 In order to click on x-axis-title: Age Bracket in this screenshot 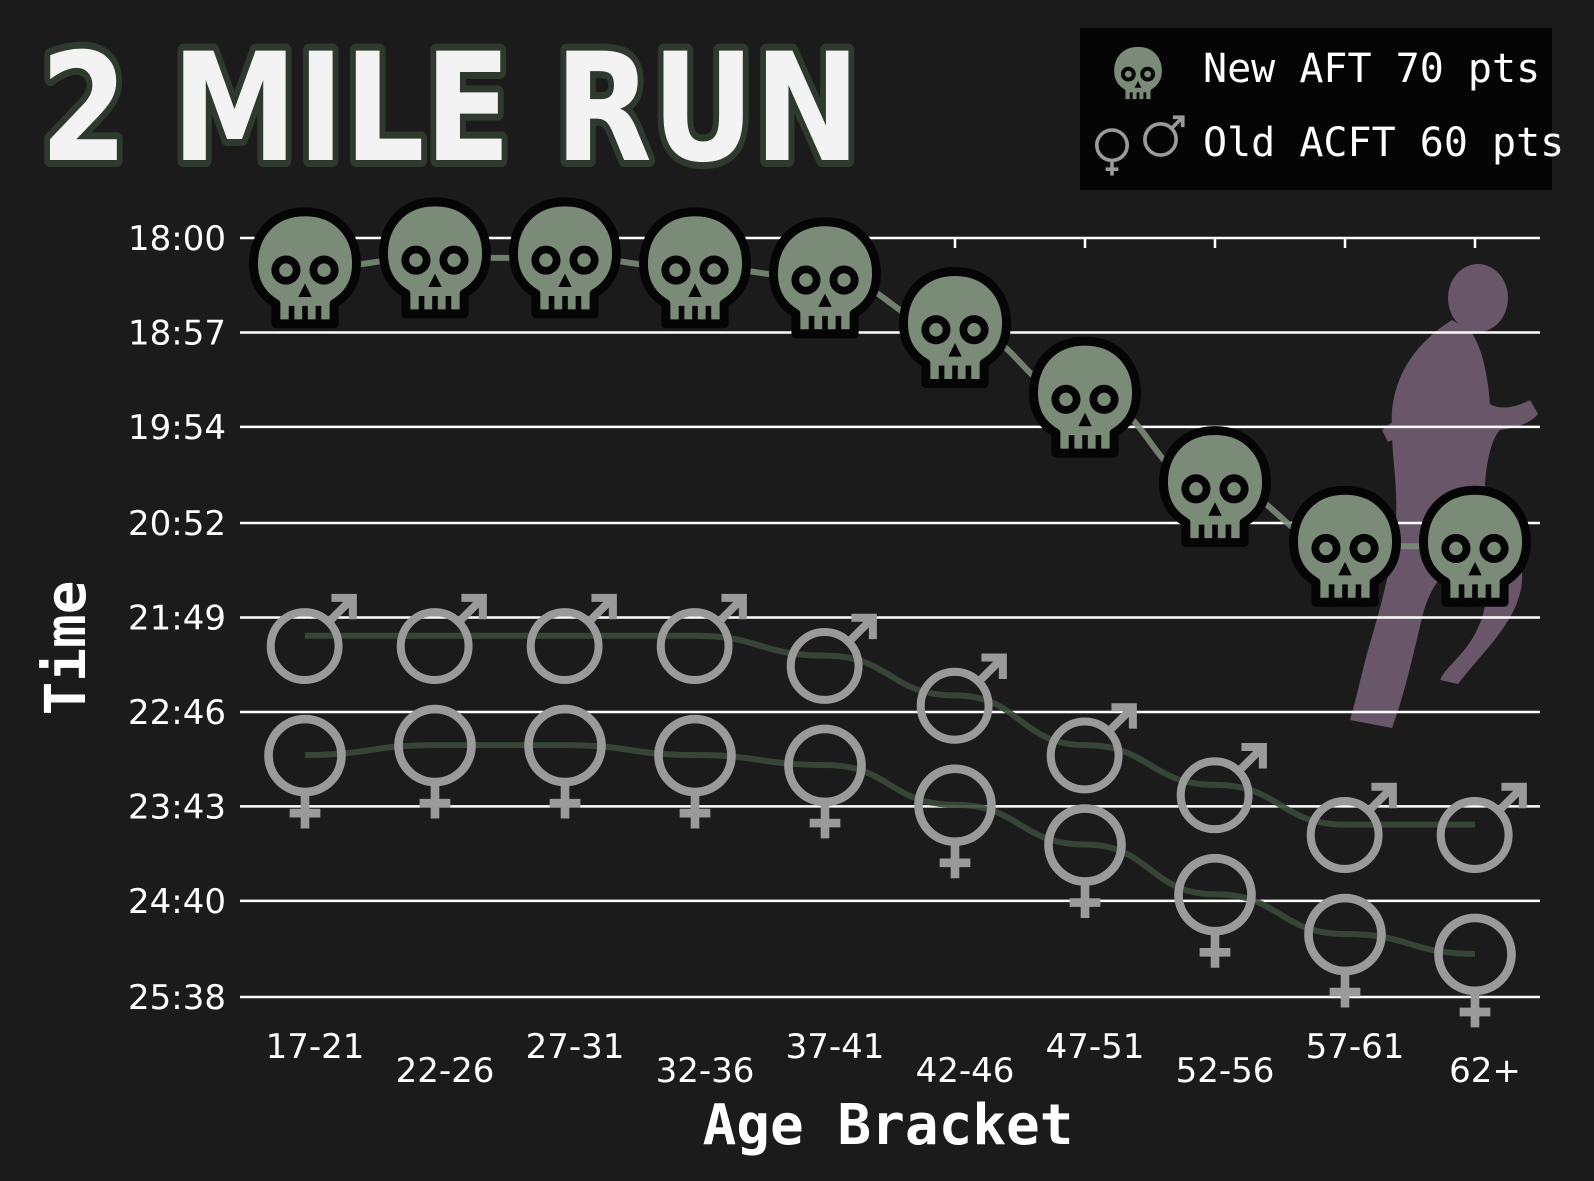, I will do `click(888, 1125)`.